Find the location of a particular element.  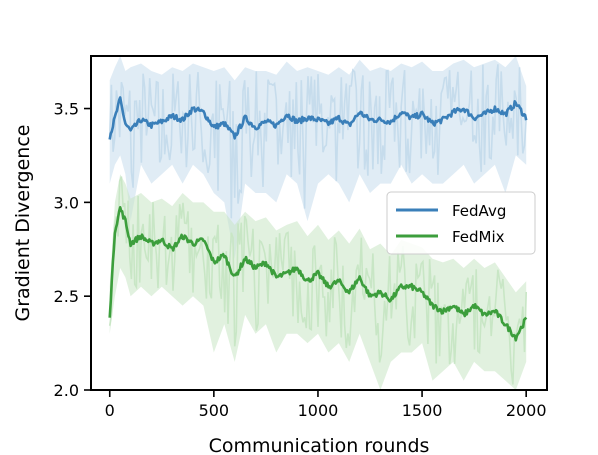

x-tick-label: 2000 is located at coordinates (526, 410).